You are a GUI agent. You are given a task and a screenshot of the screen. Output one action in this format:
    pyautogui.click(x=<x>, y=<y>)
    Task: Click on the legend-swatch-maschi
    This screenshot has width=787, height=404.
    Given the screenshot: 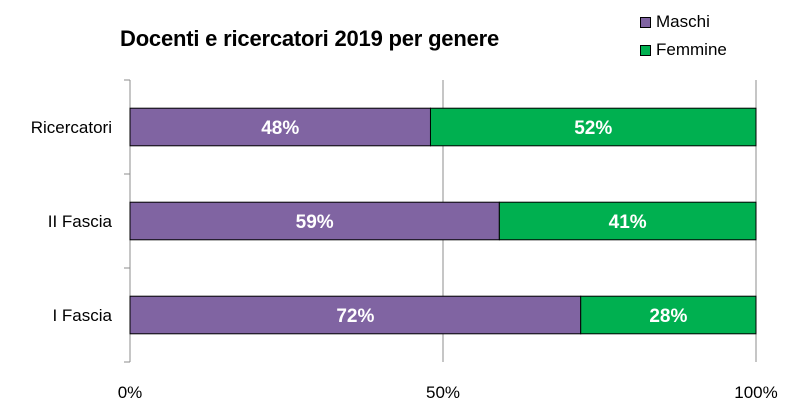 What is the action you would take?
    pyautogui.click(x=645, y=22)
    